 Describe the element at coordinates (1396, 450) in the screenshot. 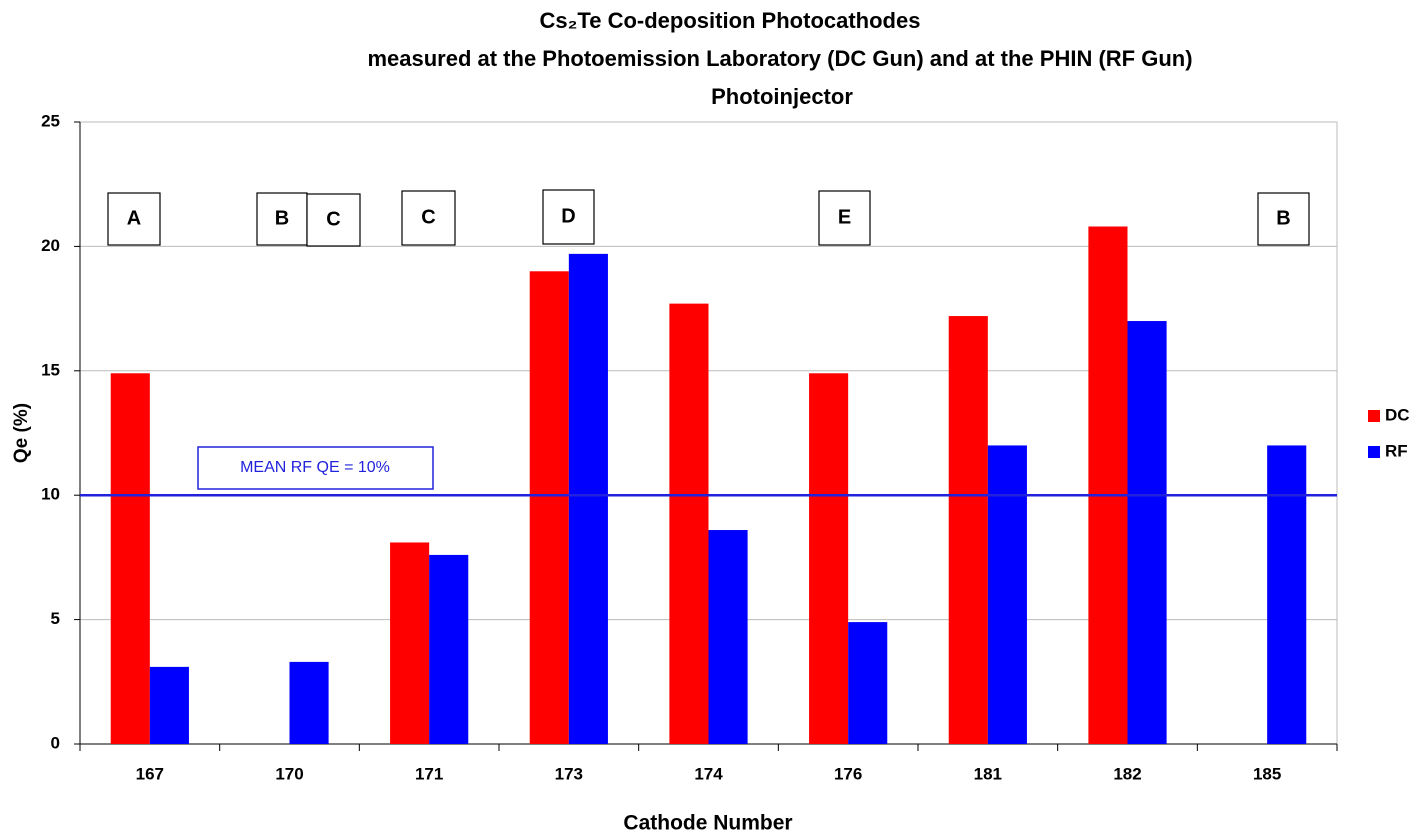

I see `legend-label: RF` at that location.